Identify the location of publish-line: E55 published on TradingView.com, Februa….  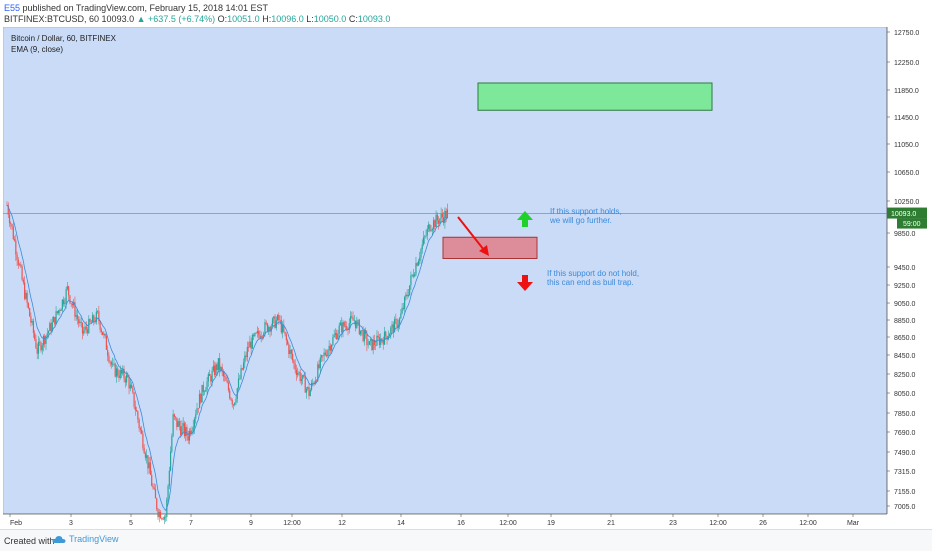
(136, 8).